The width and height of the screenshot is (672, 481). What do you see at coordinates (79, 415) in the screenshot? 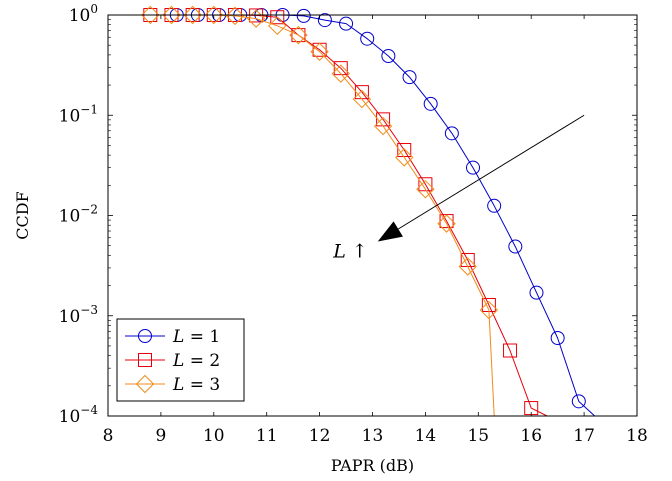
I see `y-tick-label: 10⁻⁴` at bounding box center [79, 415].